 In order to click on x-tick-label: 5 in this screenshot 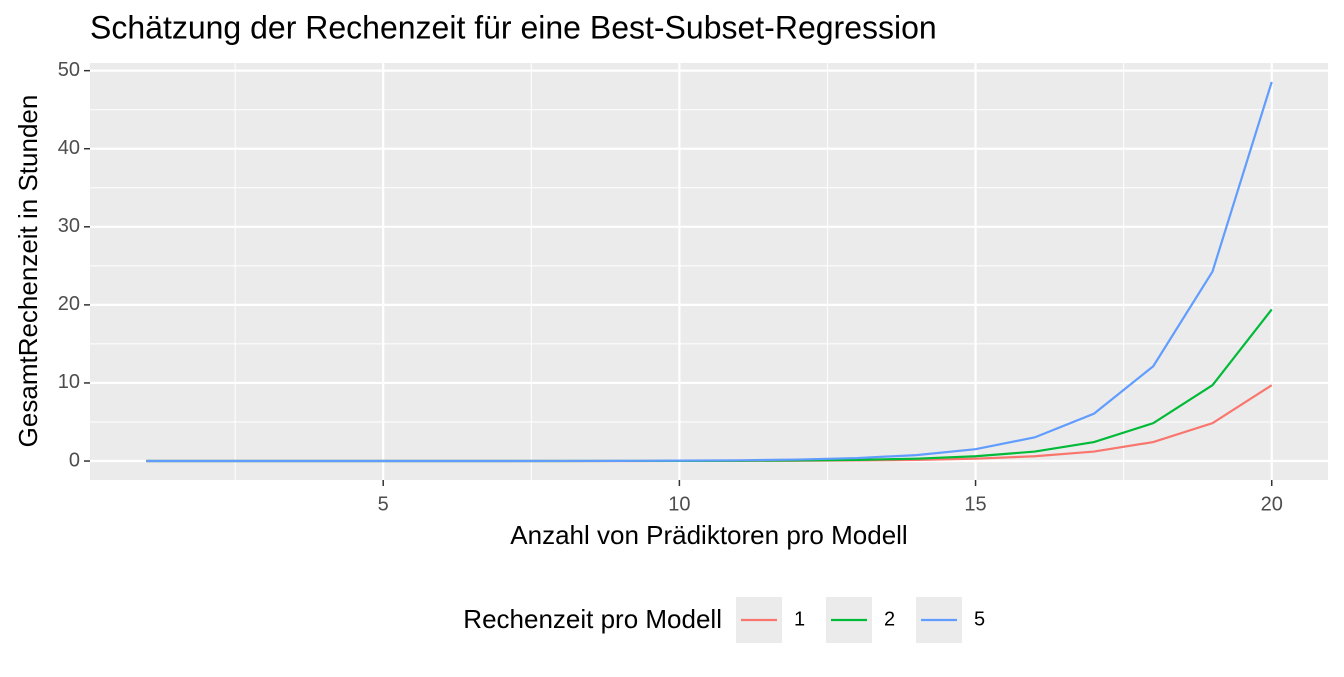, I will do `click(383, 504)`.